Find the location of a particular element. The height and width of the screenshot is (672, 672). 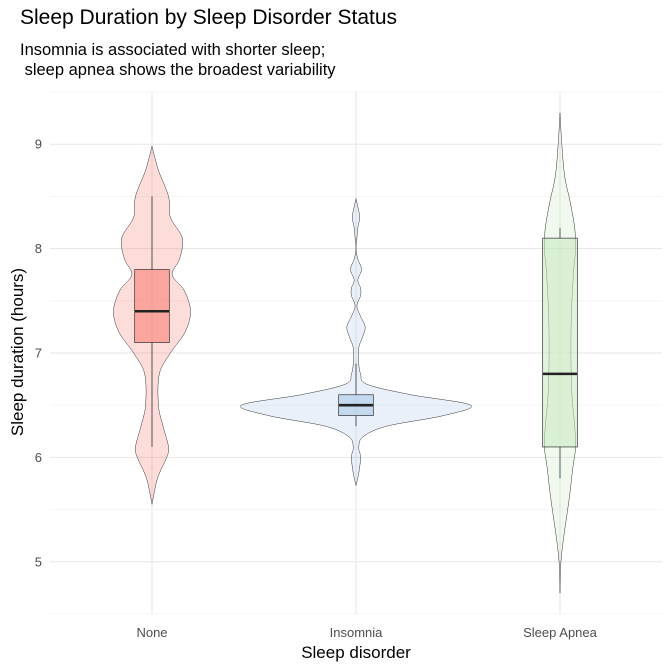

x-tick-label: Sleep Apnea is located at coordinates (560, 632).